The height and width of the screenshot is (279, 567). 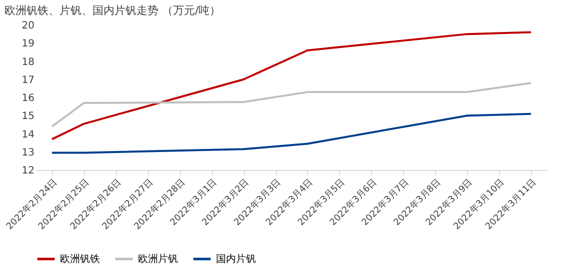 I want to click on y-tick-label: 15, so click(x=28, y=116).